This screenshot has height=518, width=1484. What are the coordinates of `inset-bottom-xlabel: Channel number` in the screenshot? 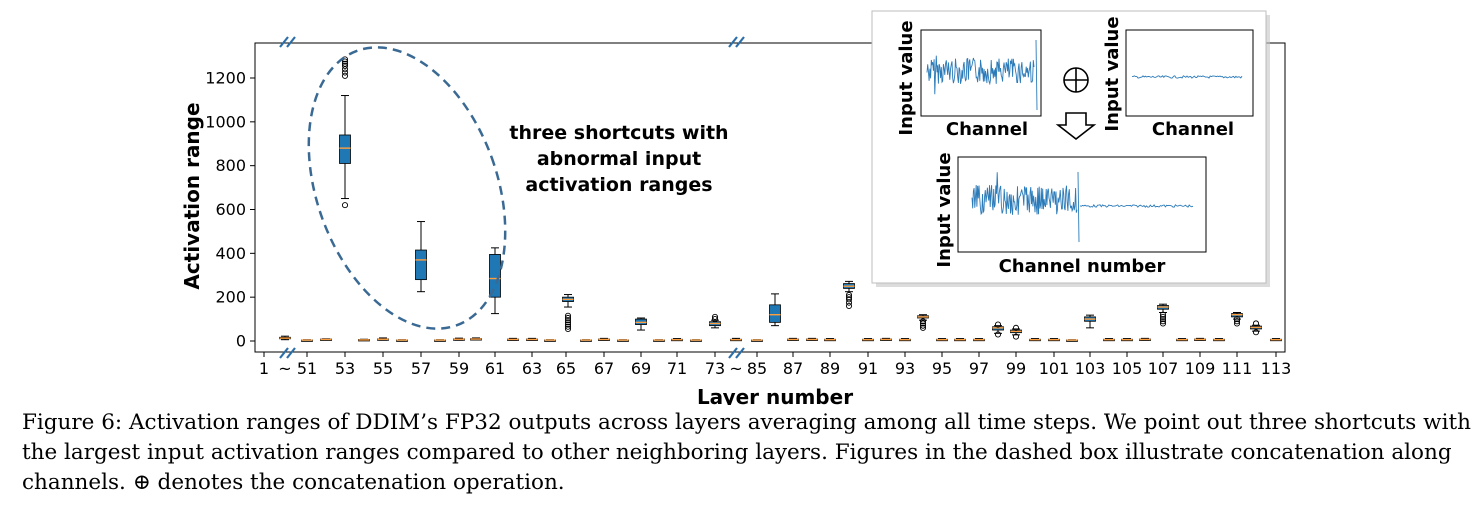 It's located at (1082, 266).